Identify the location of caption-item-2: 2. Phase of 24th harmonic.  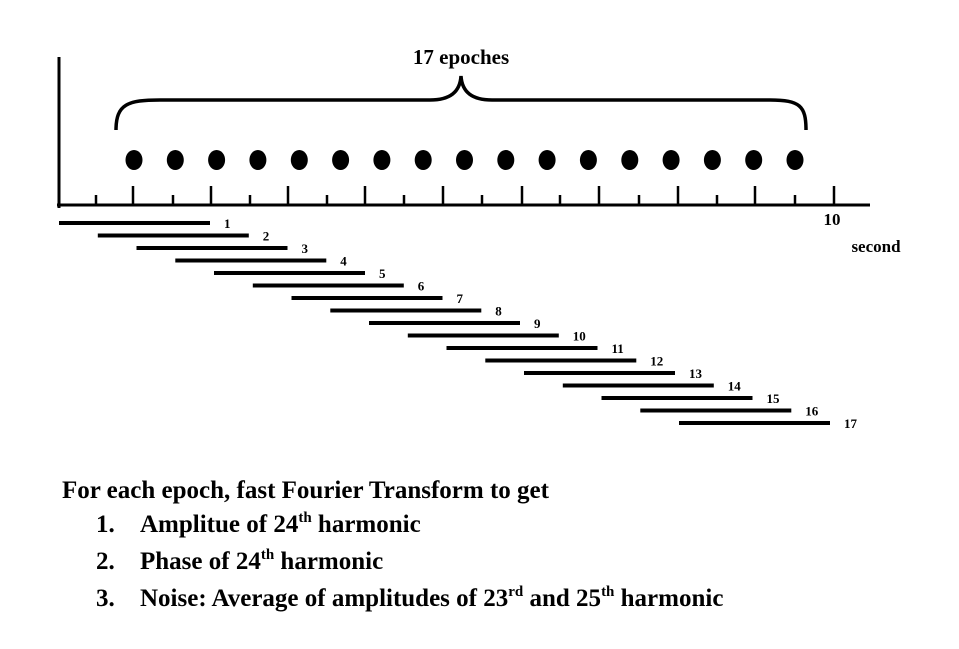
(409, 563).